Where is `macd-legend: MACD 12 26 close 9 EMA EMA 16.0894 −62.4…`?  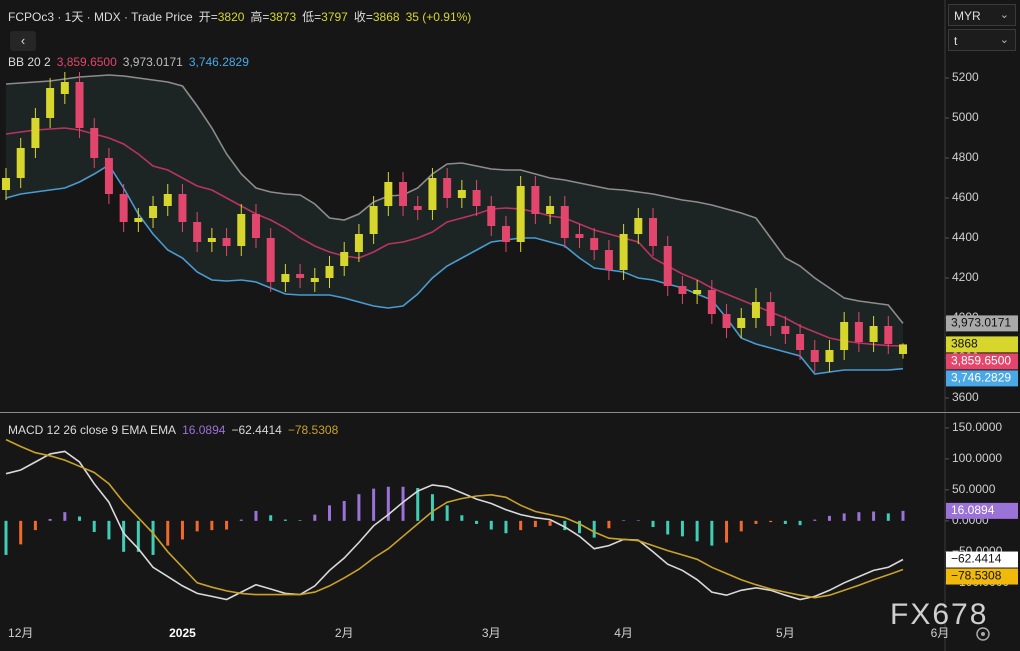
macd-legend: MACD 12 26 close 9 EMA EMA 16.0894 −62.4… is located at coordinates (173, 430).